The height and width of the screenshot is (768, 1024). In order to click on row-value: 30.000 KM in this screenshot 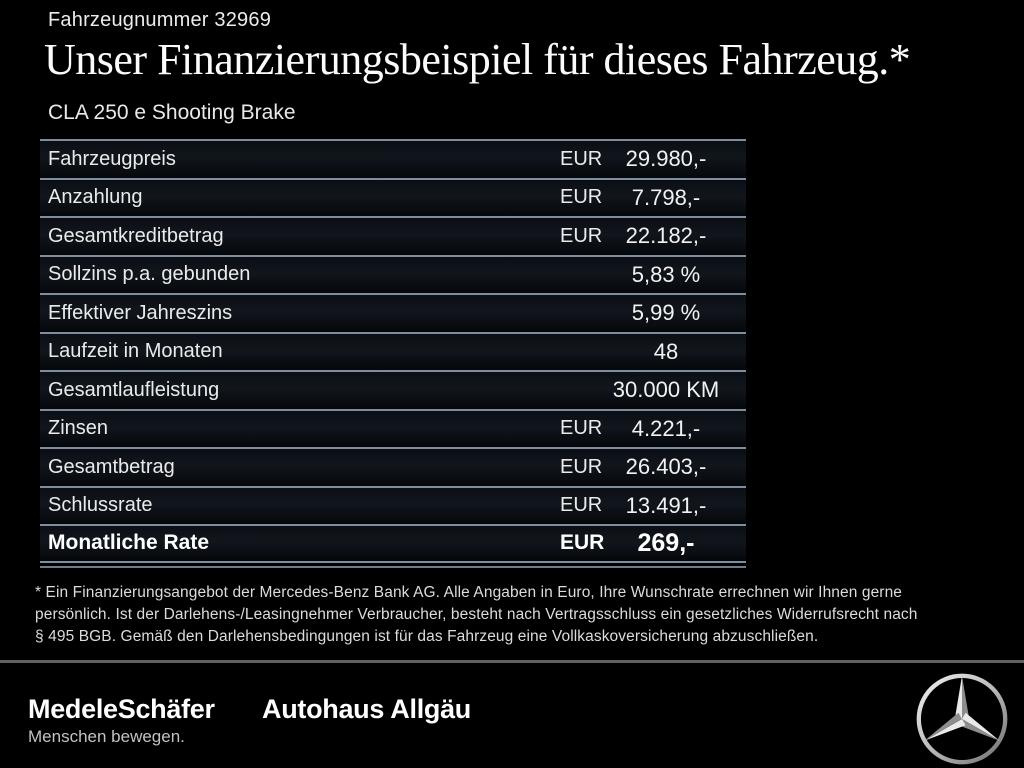, I will do `click(666, 390)`.